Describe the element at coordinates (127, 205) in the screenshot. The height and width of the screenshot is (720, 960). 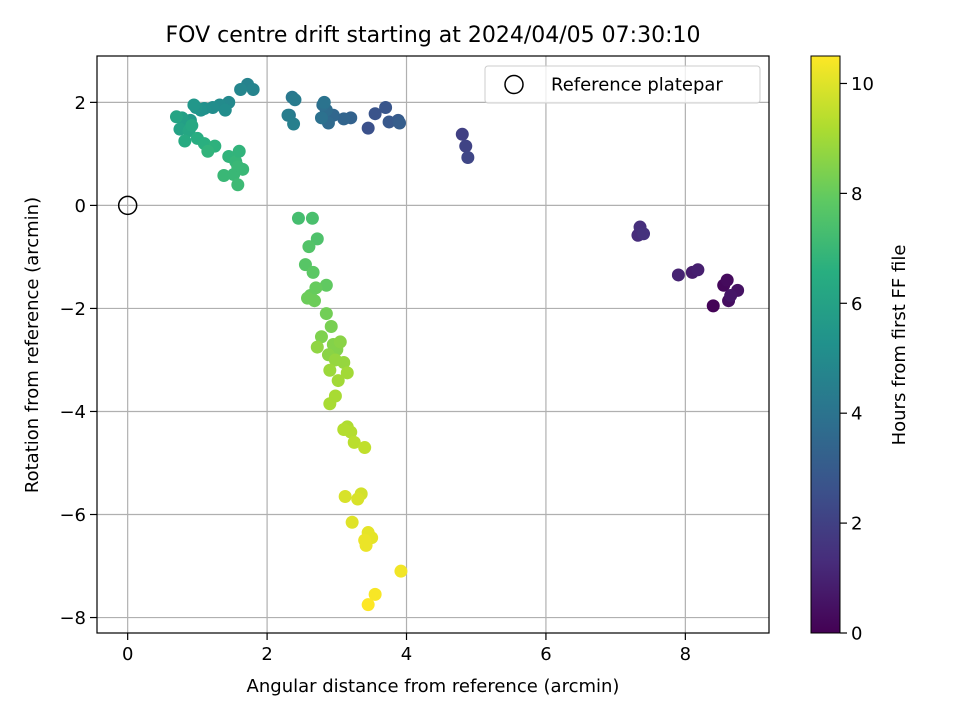
I see `reference-point-marker` at that location.